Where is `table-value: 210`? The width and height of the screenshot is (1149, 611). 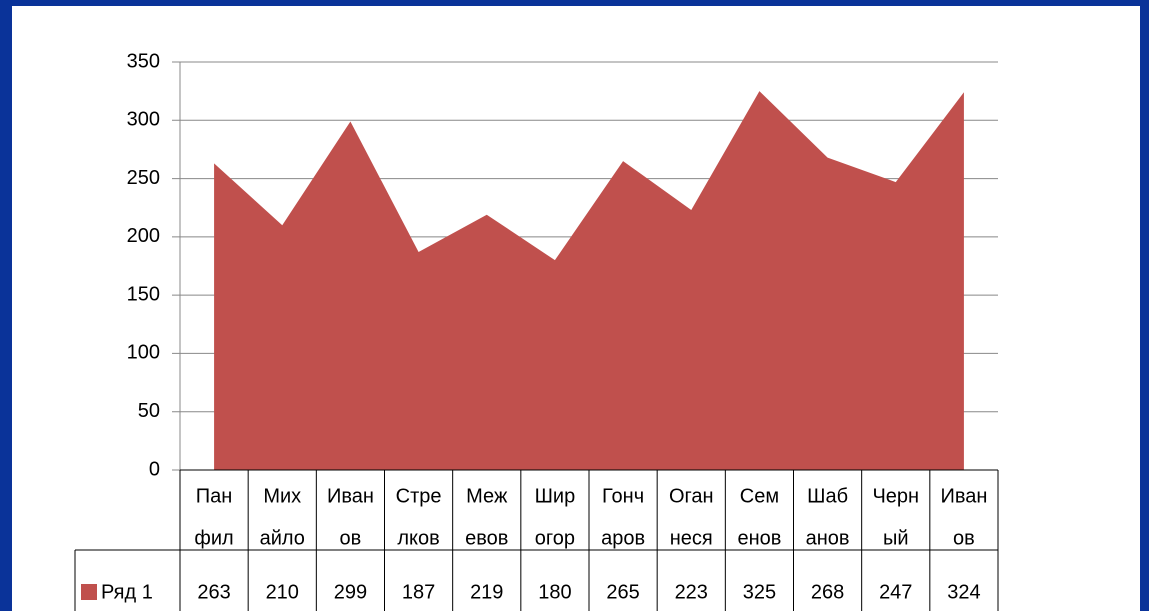 table-value: 210 is located at coordinates (282, 592).